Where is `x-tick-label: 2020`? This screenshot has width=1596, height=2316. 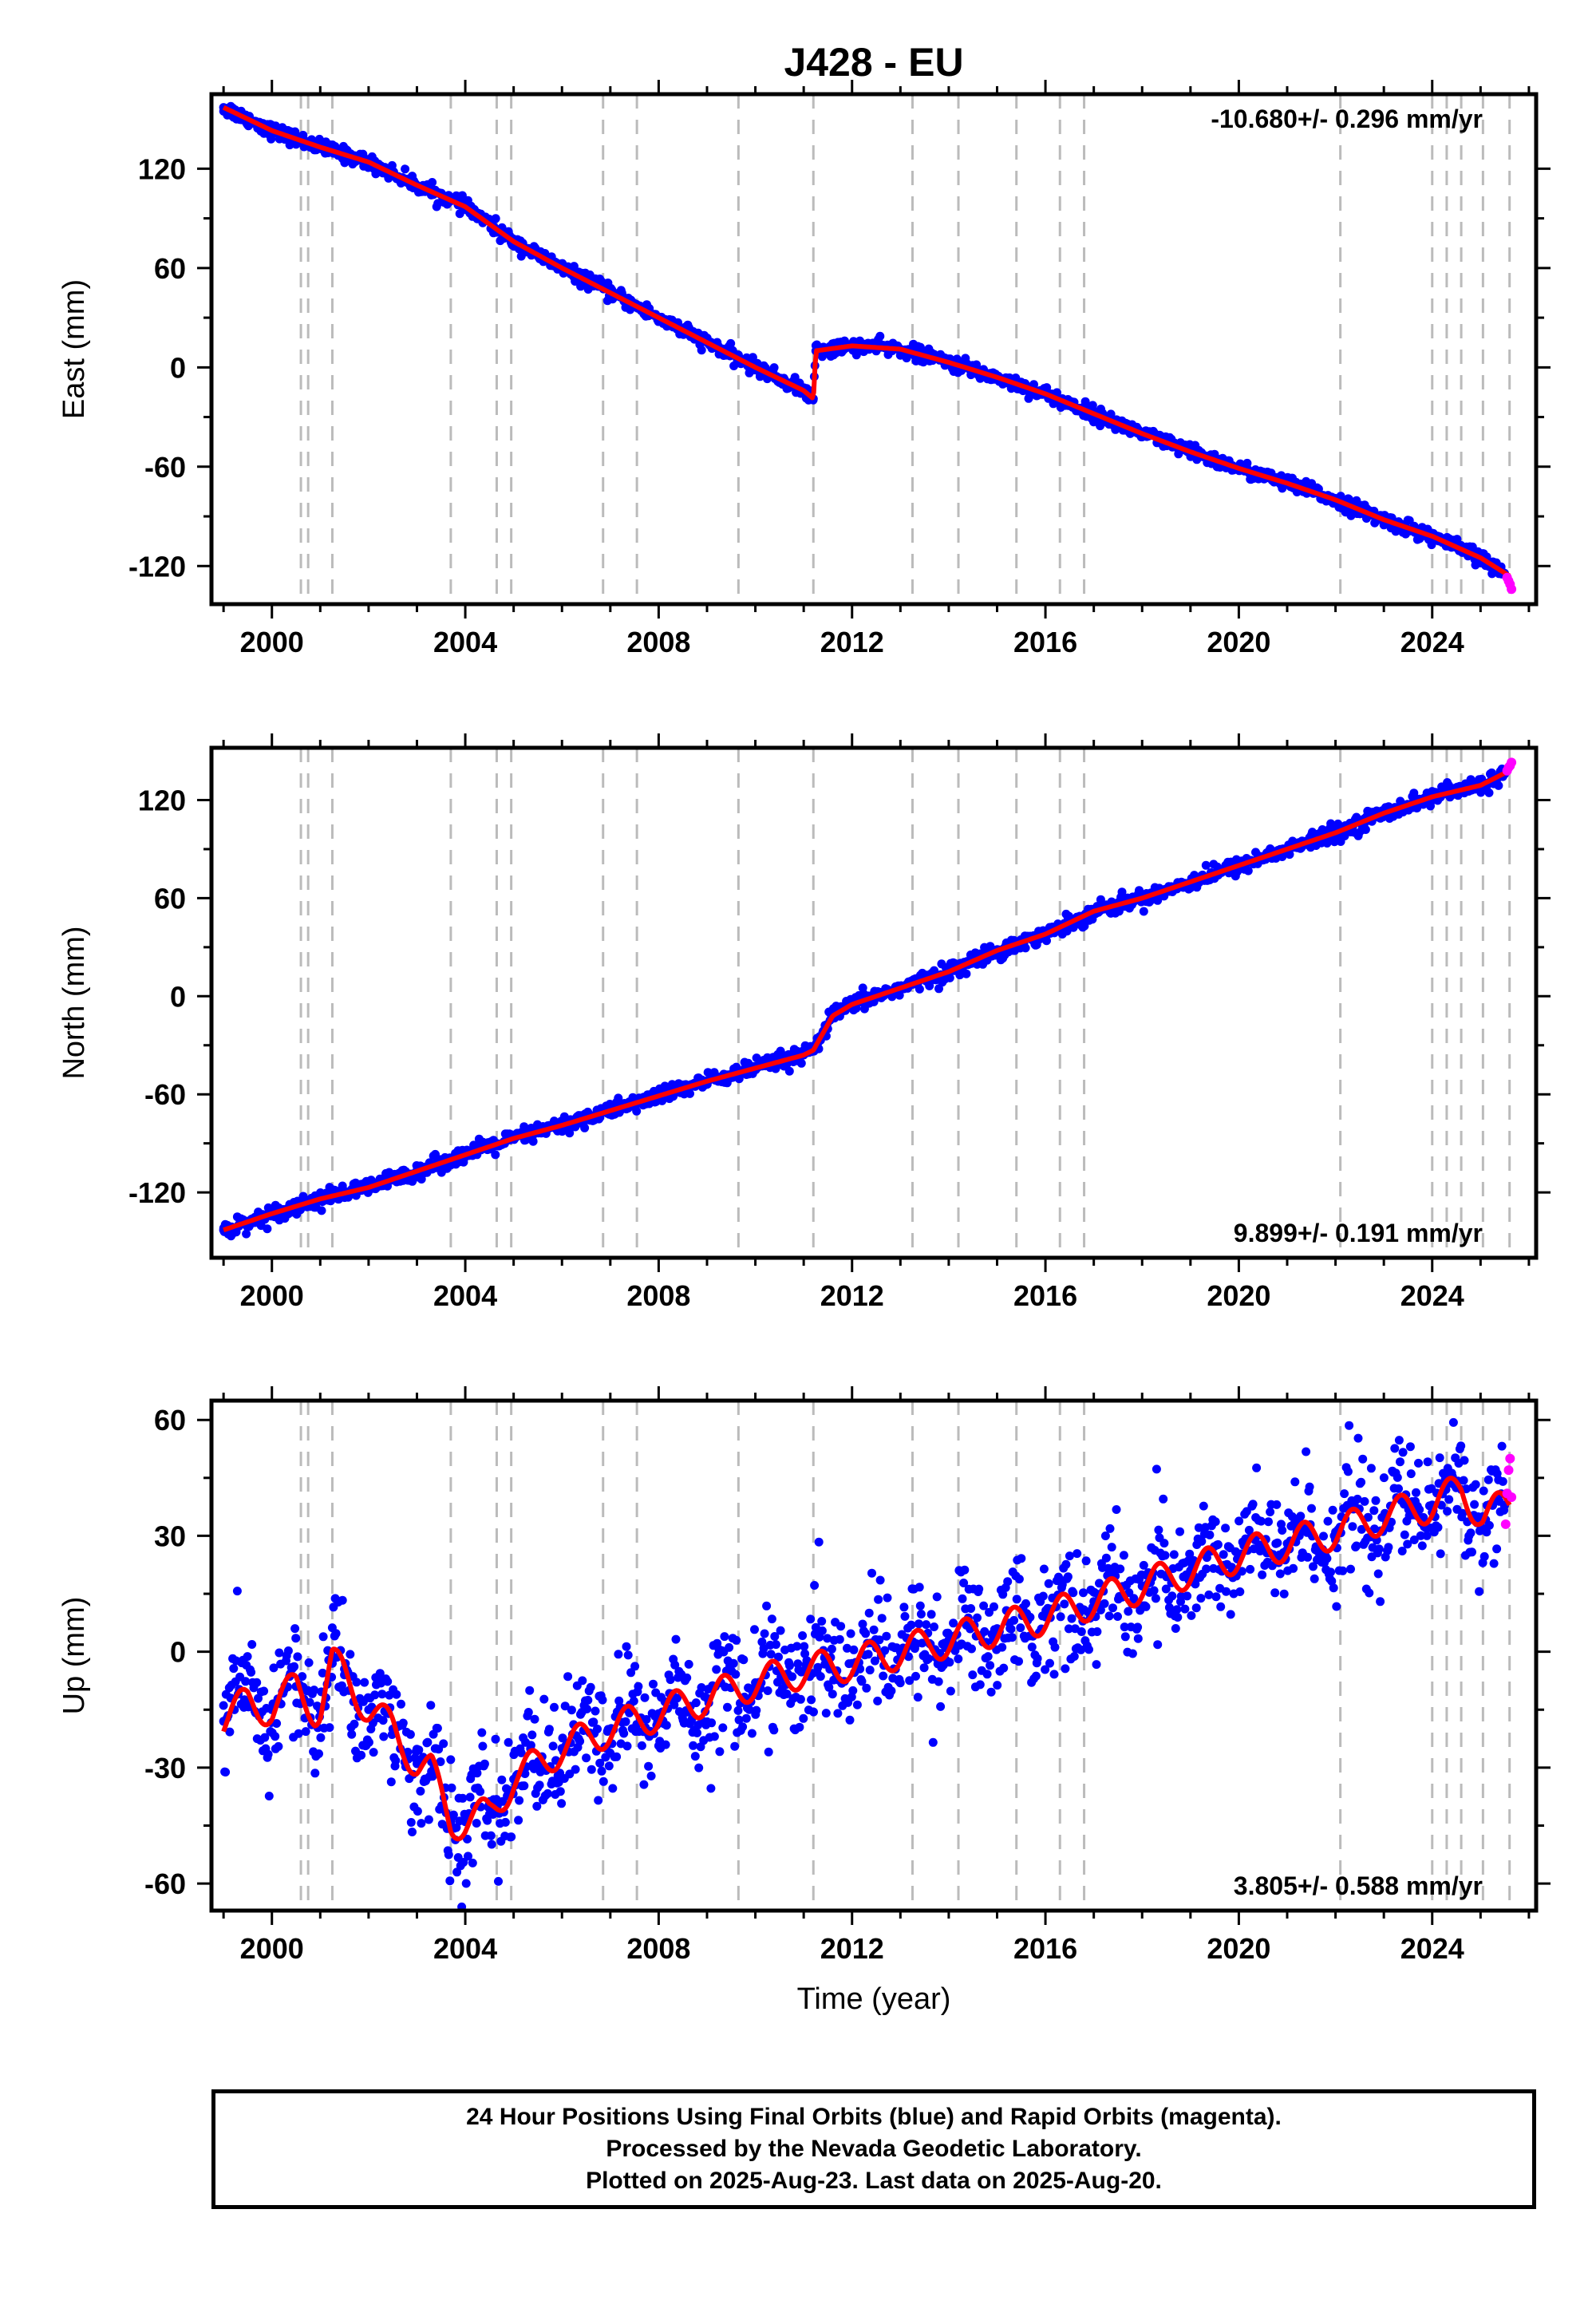
x-tick-label: 2020 is located at coordinates (1238, 642).